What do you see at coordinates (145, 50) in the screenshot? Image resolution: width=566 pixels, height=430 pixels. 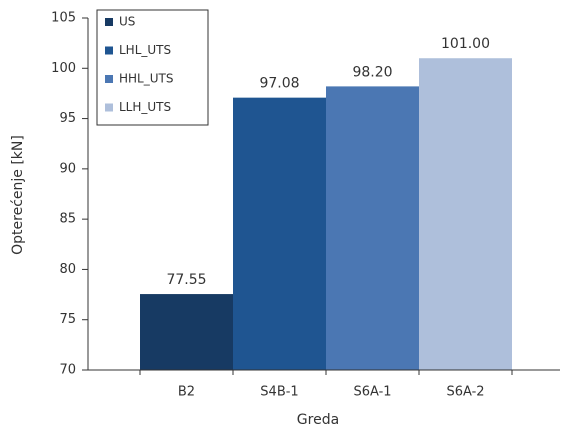 I see `legend-label: LHL_UTS` at bounding box center [145, 50].